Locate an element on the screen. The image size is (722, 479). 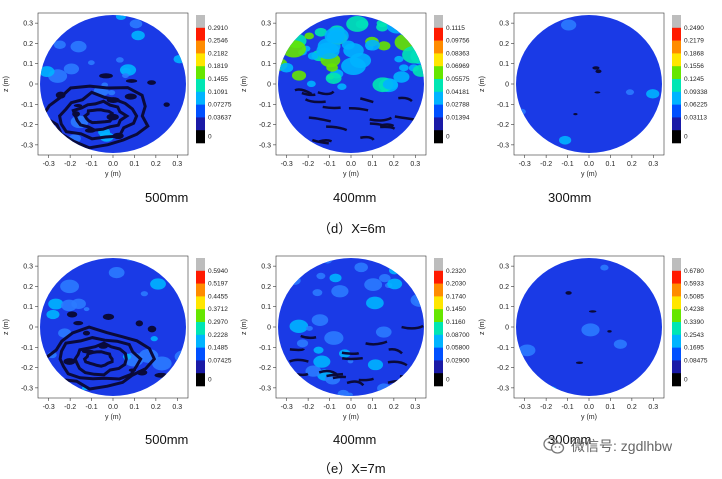
colorbar-label: 0.1245 is located at coordinates (694, 79).